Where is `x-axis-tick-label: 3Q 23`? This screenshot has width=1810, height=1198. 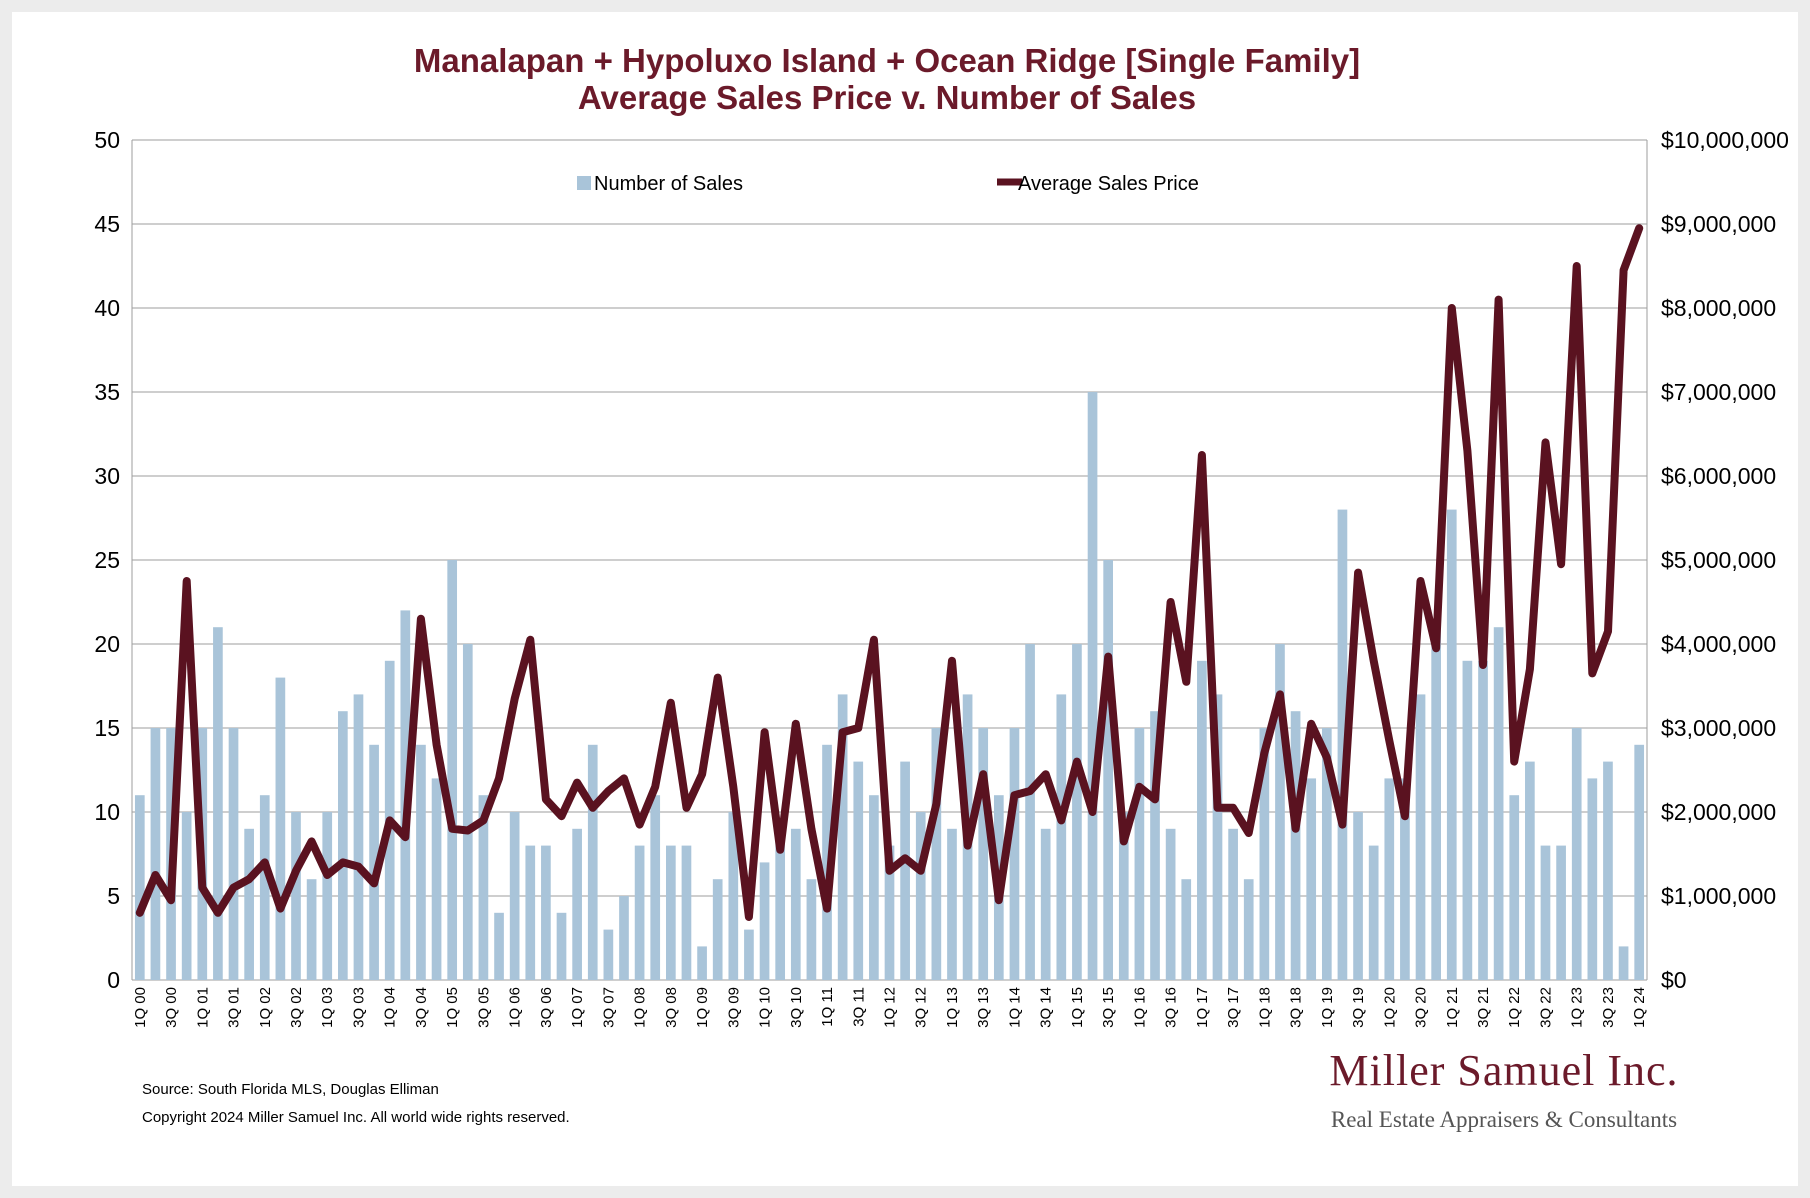 x-axis-tick-label: 3Q 23 is located at coordinates (1608, 1007).